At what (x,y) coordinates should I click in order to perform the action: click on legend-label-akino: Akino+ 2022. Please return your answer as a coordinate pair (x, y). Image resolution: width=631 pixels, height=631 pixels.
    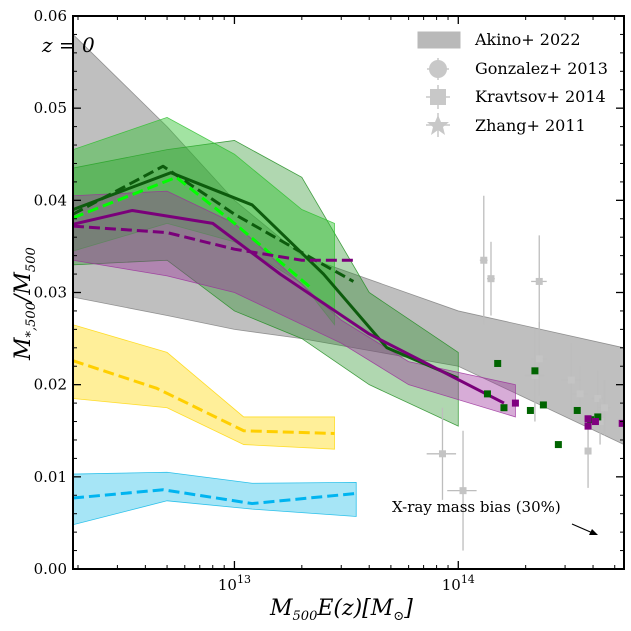
    Looking at the image, I should click on (527, 39).